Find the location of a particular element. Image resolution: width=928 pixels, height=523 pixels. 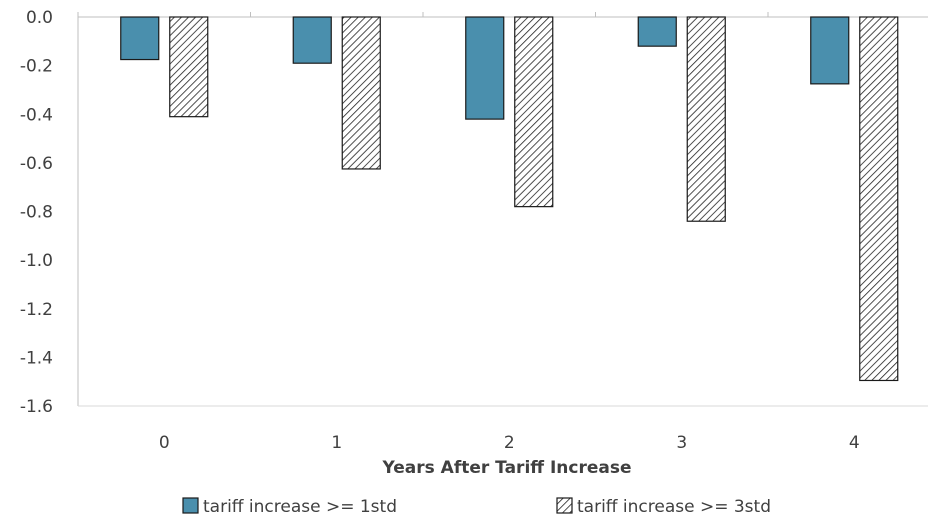

y-tick-label: -1.0 is located at coordinates (36, 261).